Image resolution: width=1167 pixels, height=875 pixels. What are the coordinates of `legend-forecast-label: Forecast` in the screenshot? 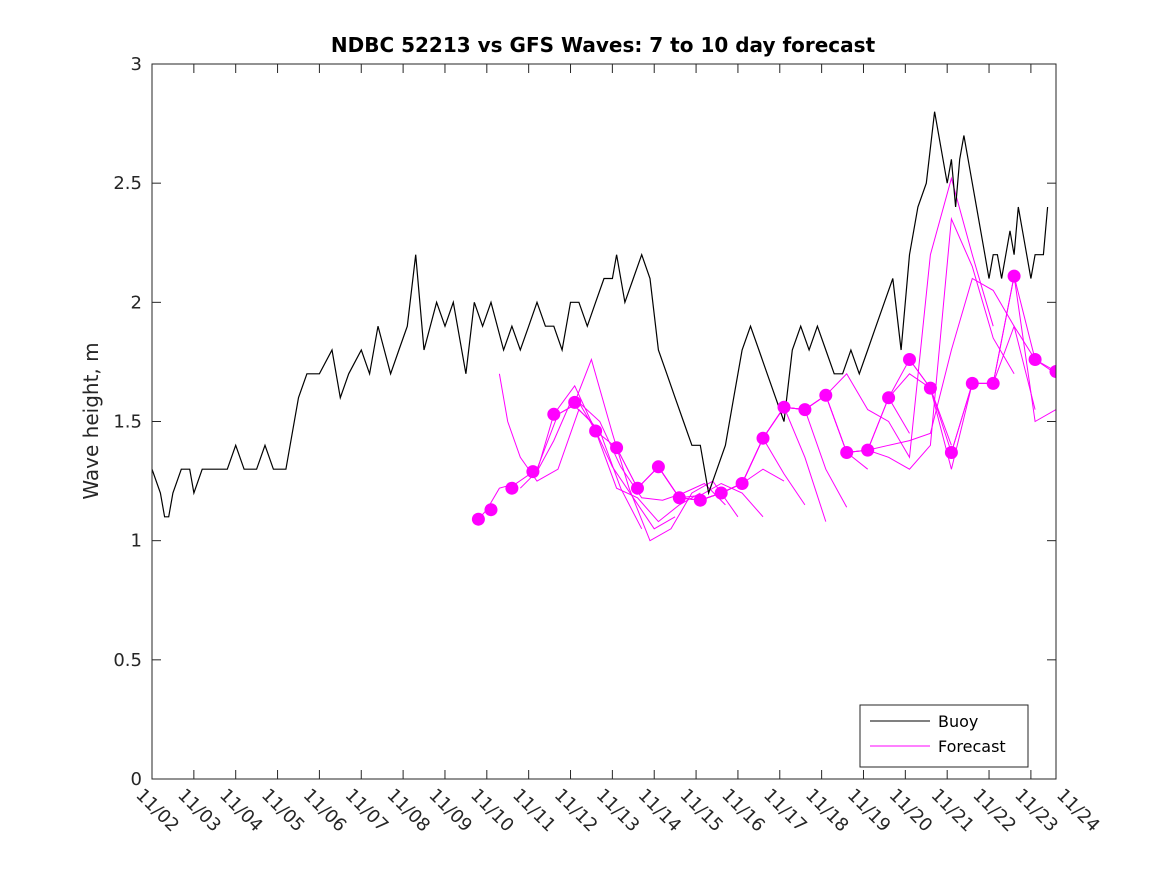 It's located at (972, 746).